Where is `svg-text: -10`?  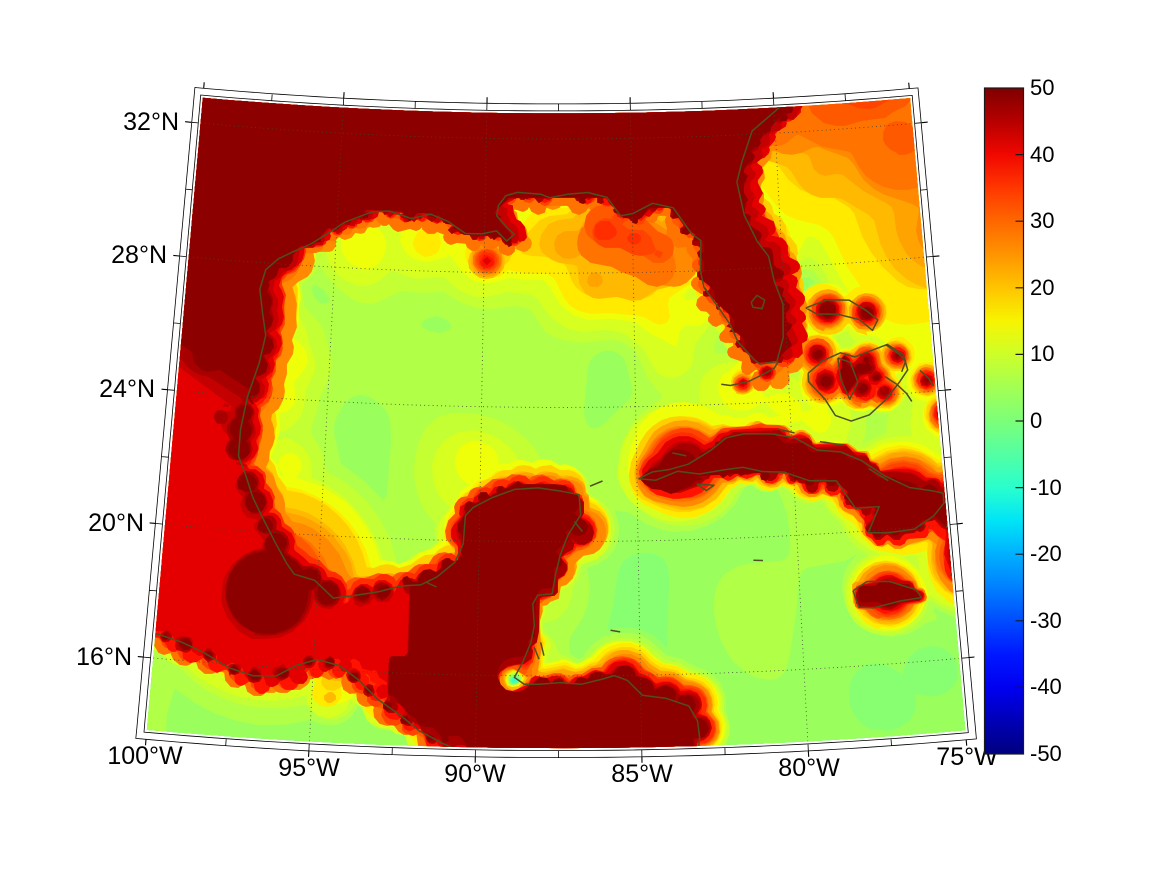 svg-text: -10 is located at coordinates (1046, 487).